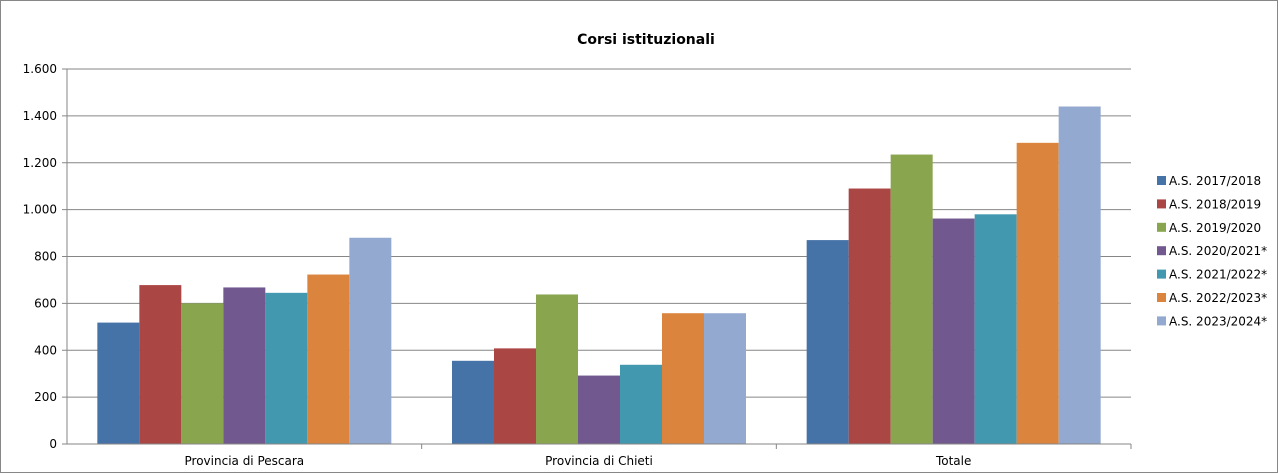 Image resolution: width=1278 pixels, height=476 pixels. Describe the element at coordinates (45, 303) in the screenshot. I see `y-tick-label: 600` at that location.